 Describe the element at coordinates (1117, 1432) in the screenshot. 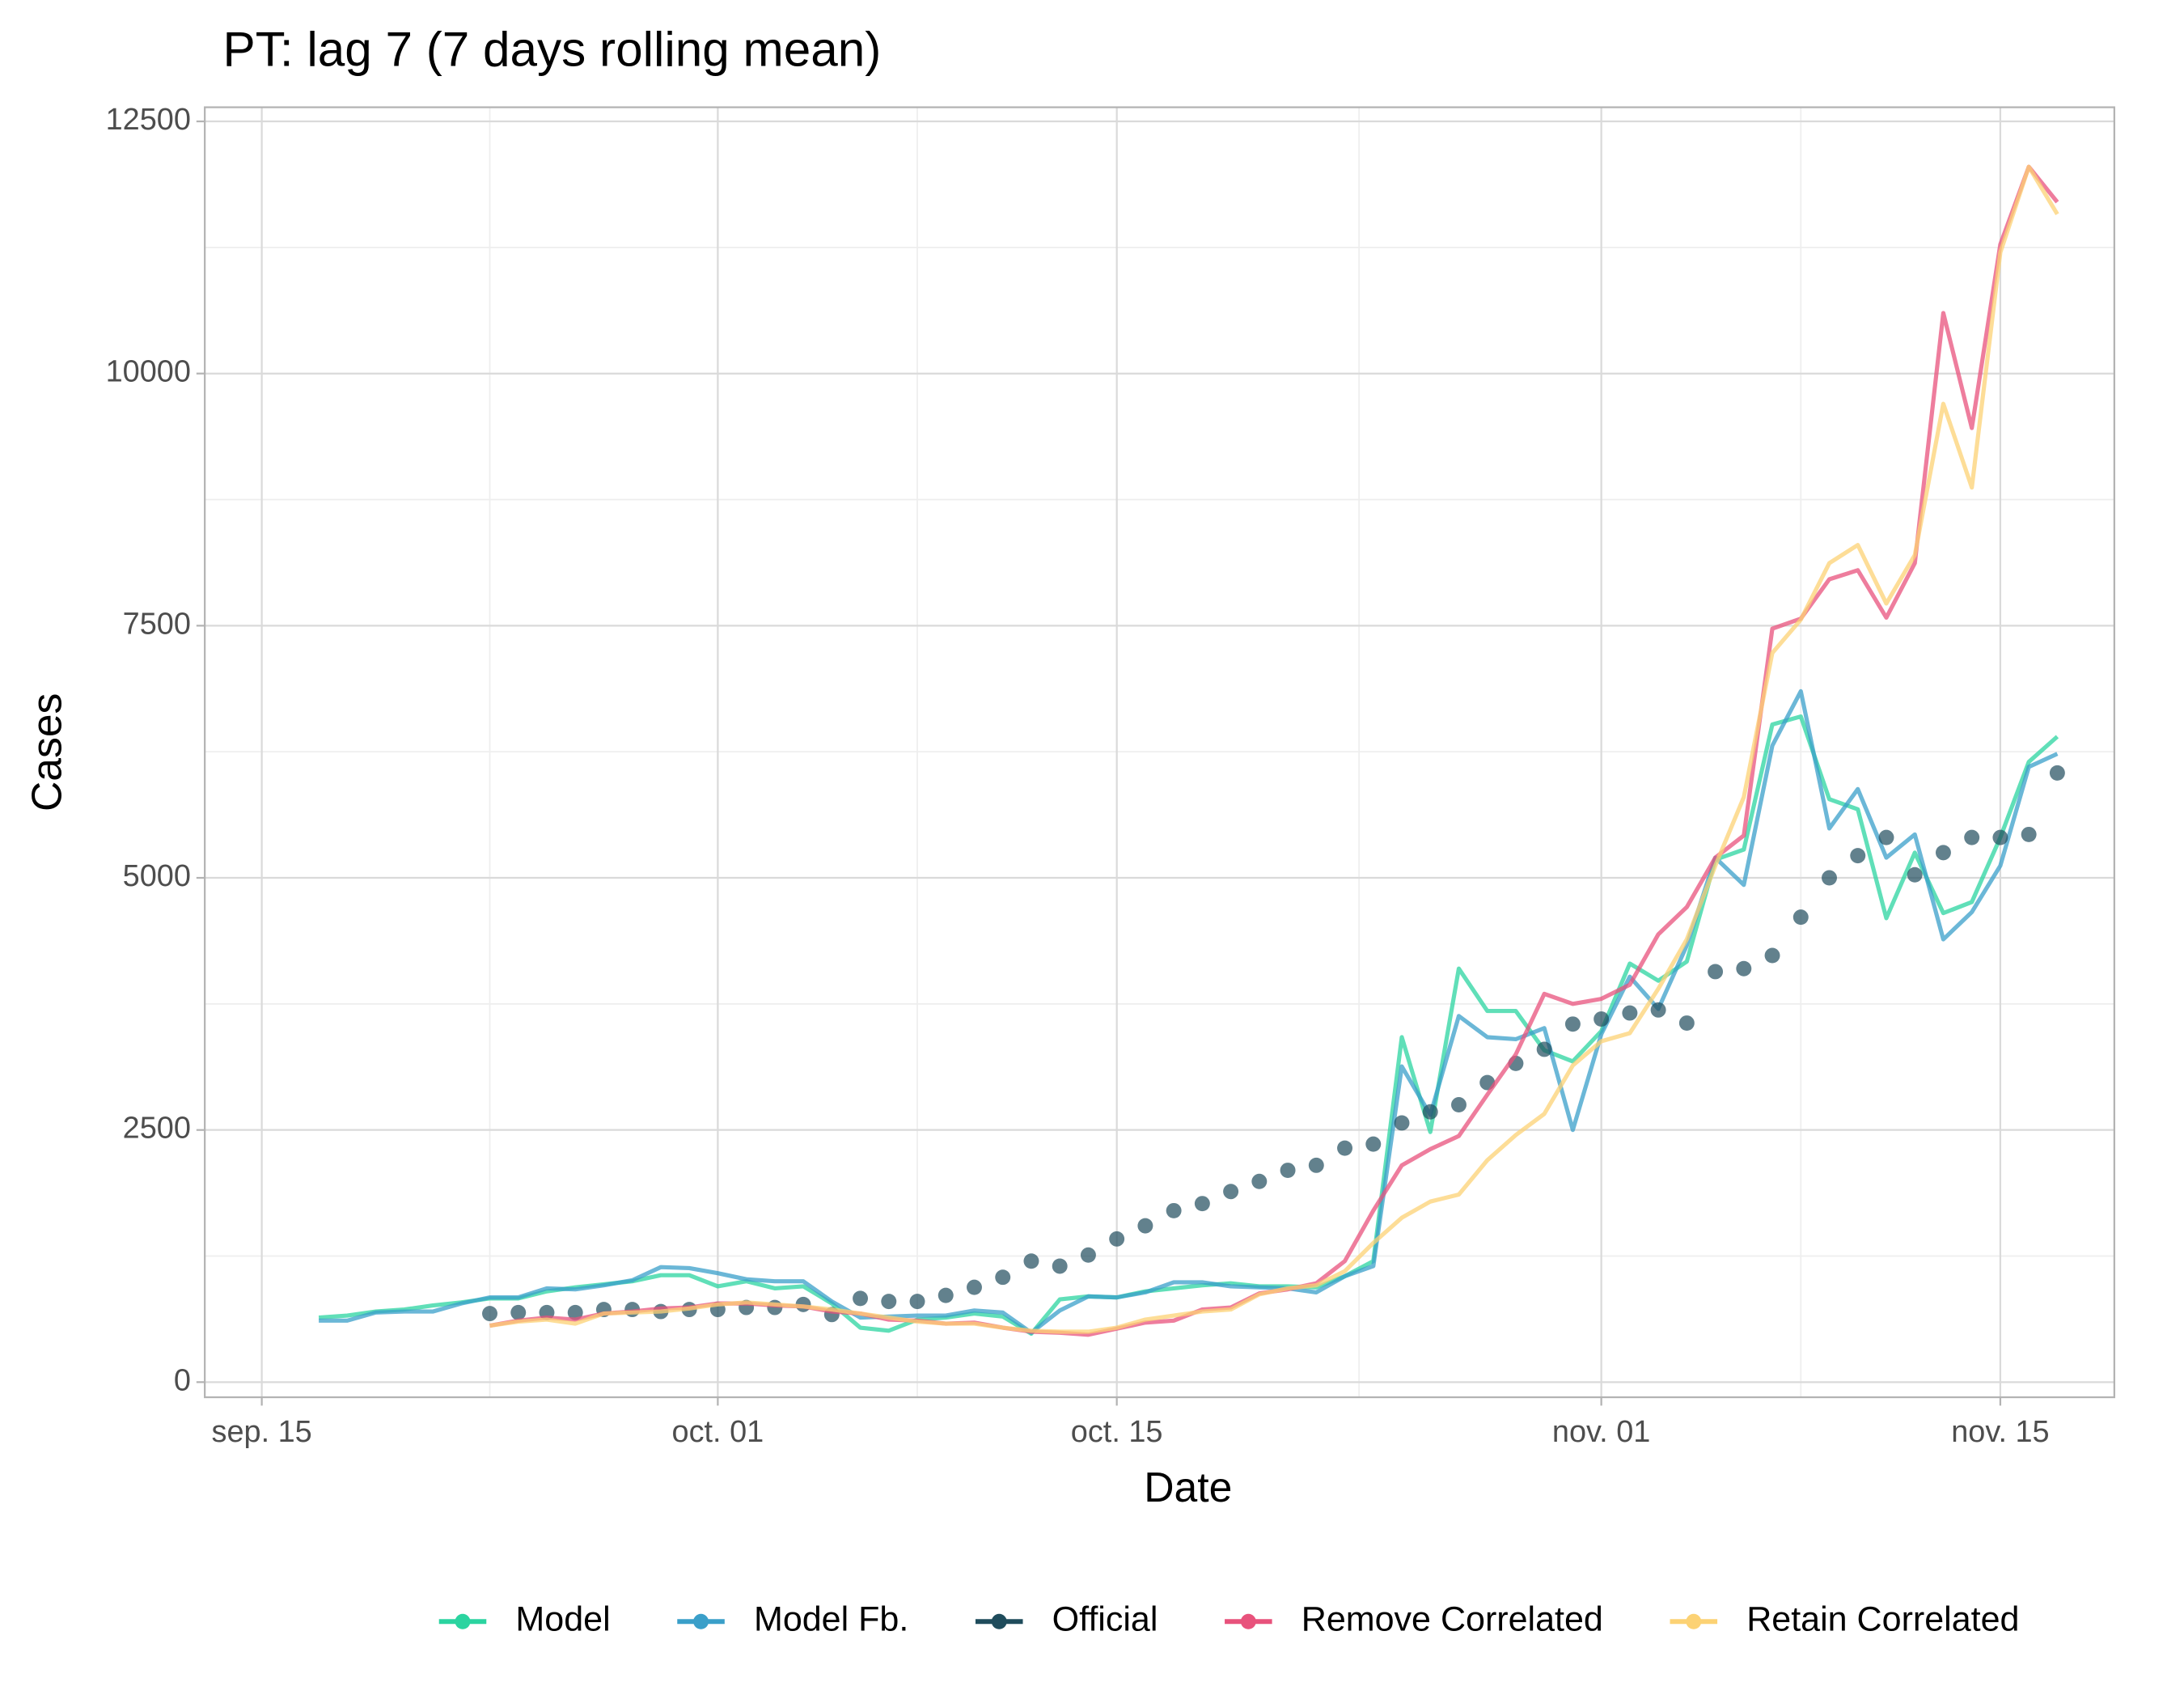

I see `x-tick-label: oct. 15` at that location.